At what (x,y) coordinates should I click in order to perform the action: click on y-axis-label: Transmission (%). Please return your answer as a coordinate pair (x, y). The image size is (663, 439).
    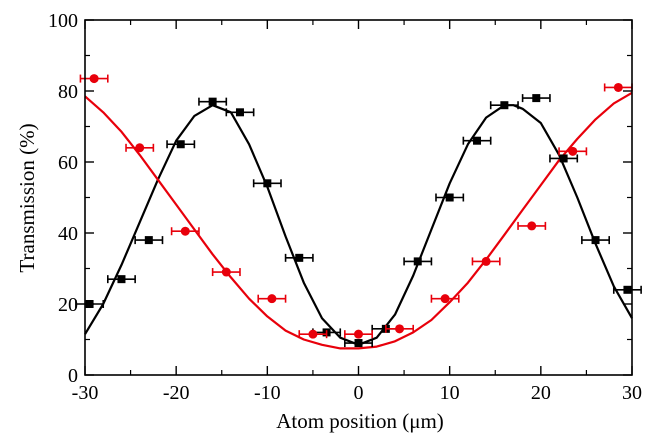
    Looking at the image, I should click on (27, 197).